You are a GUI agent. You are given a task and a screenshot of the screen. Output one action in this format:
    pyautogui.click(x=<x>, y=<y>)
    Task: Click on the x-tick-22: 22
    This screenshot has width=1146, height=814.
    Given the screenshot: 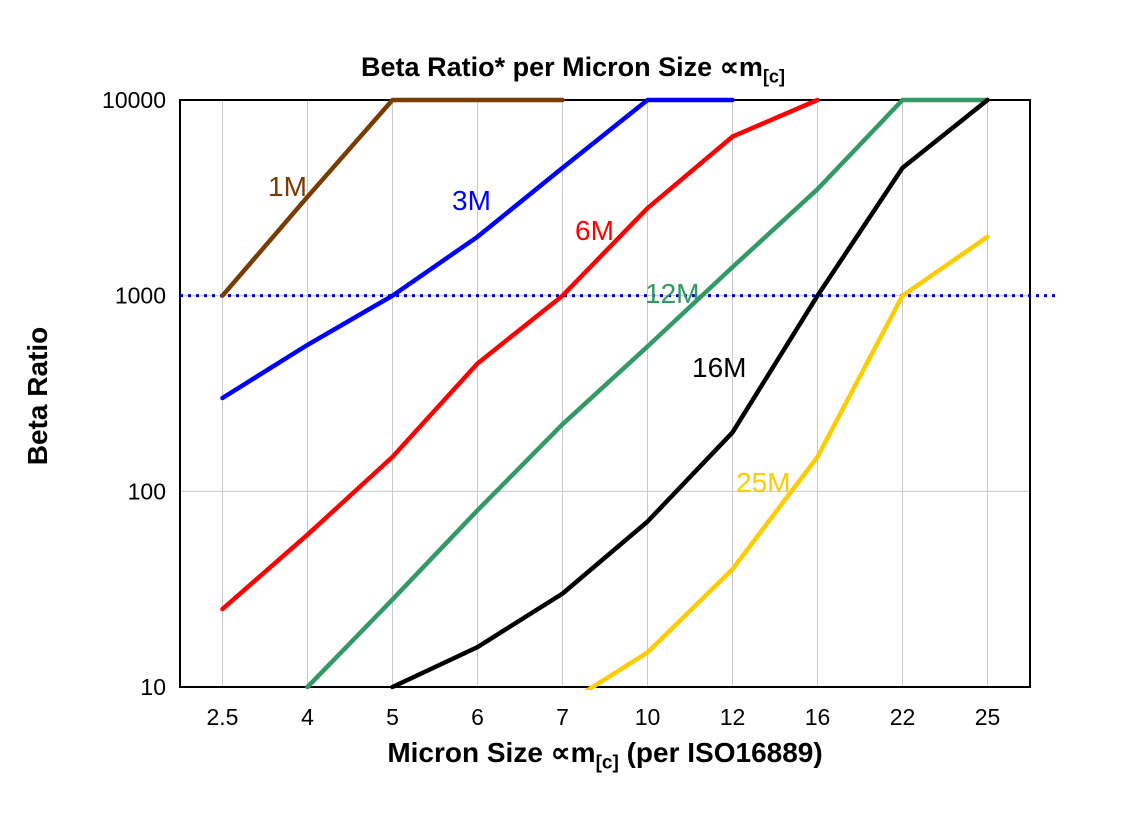 What is the action you would take?
    pyautogui.click(x=903, y=717)
    